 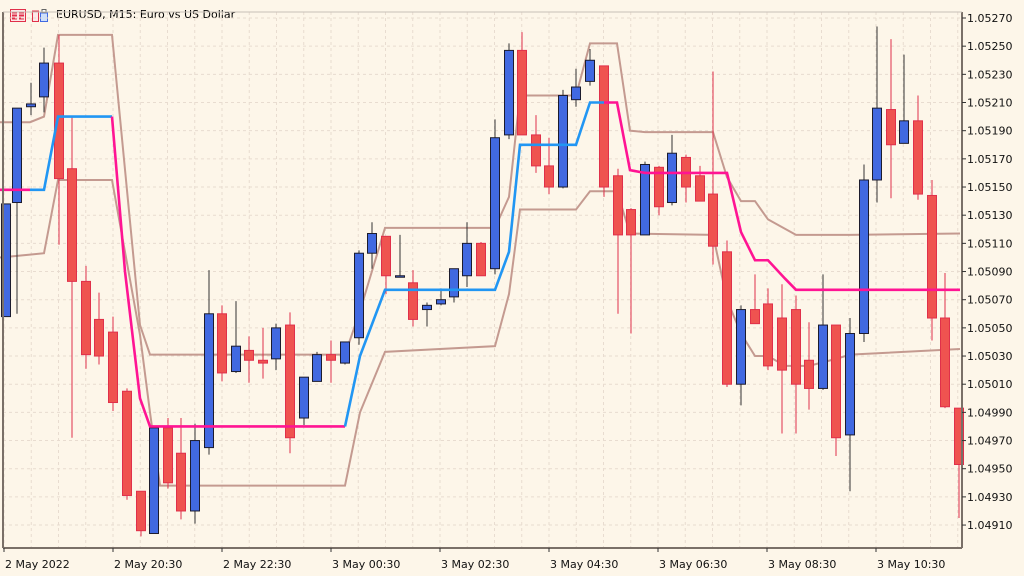 What do you see at coordinates (990, 300) in the screenshot?
I see `price-tick-label: 1.05070` at bounding box center [990, 300].